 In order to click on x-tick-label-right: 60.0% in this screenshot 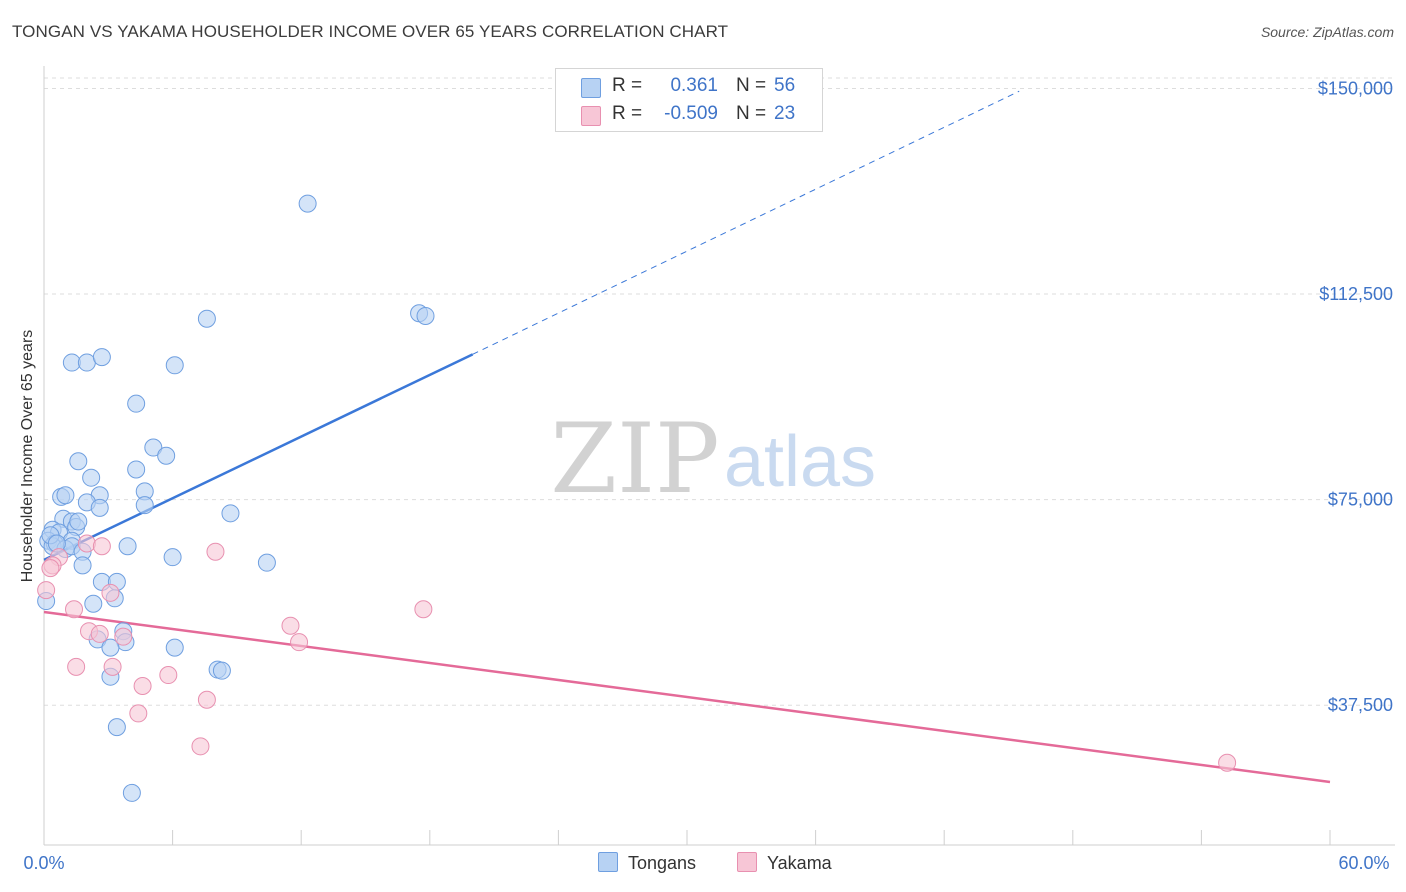, I will do `click(1363, 863)`.